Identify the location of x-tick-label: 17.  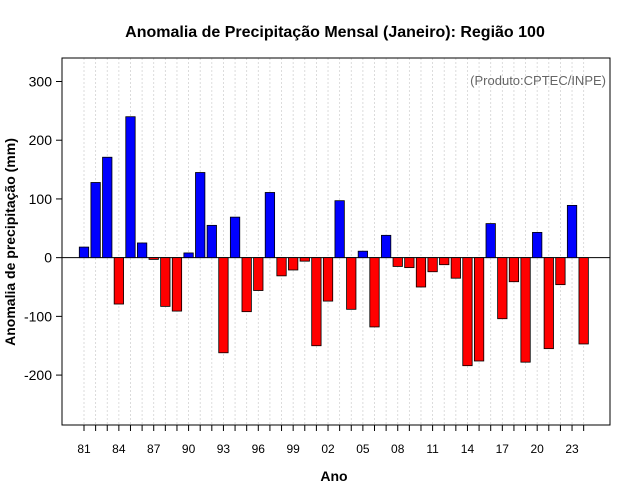
(503, 449).